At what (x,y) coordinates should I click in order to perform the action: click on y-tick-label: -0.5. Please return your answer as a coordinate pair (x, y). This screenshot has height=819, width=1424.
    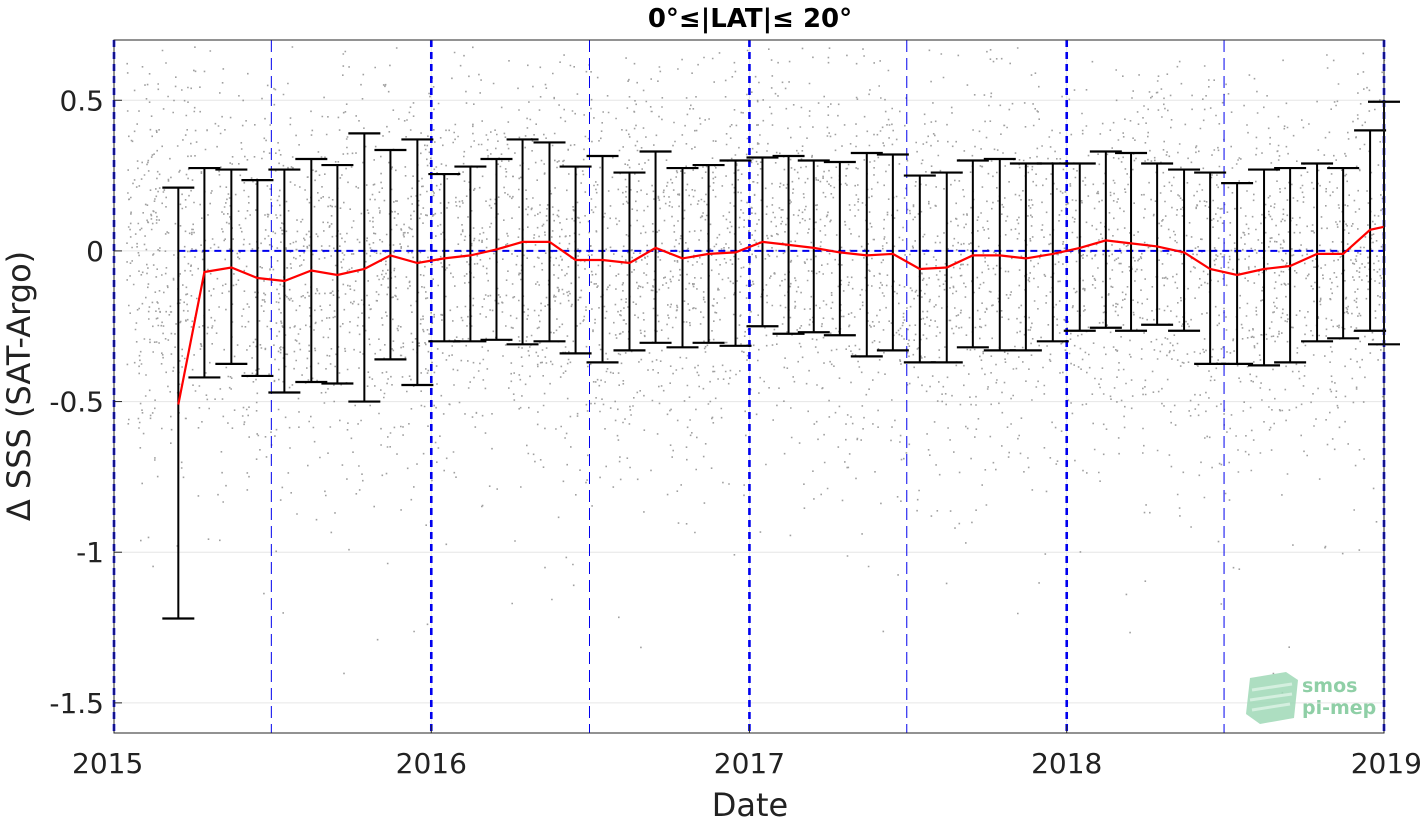
    Looking at the image, I should click on (76, 402).